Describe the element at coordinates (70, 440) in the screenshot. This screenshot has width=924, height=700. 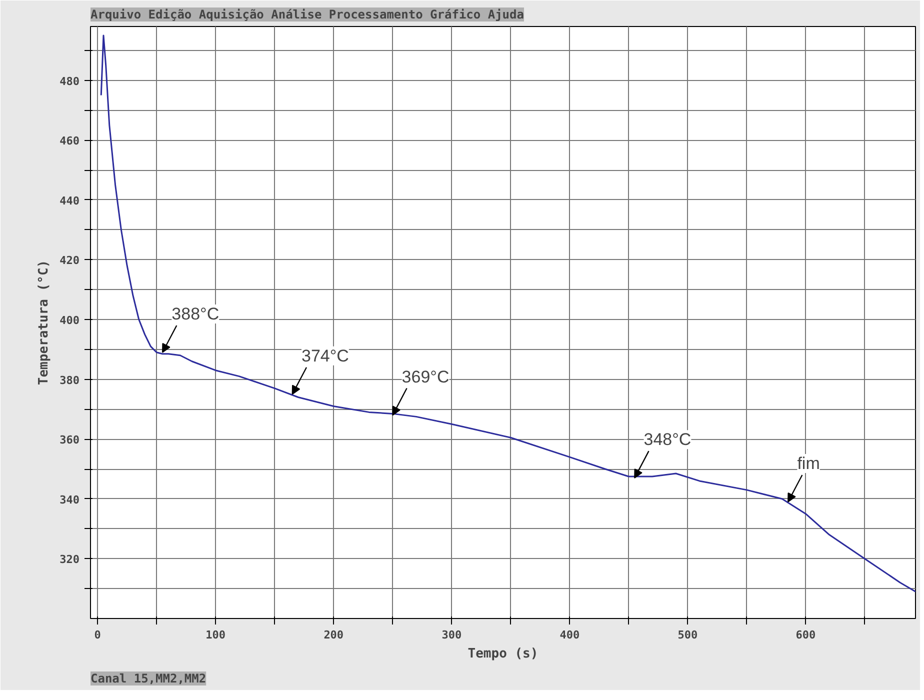
I see `y-tick-label: 360` at that location.